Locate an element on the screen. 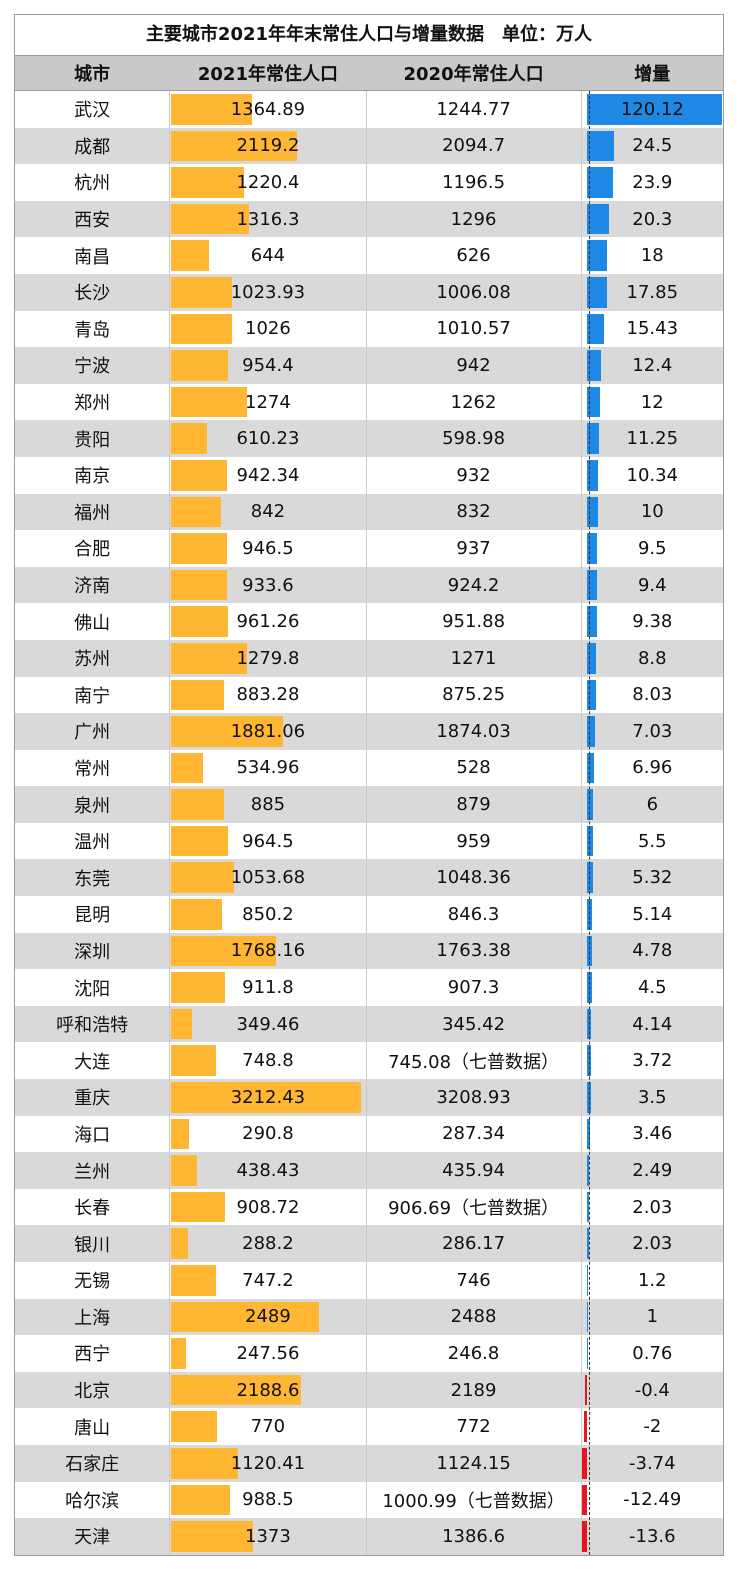 This screenshot has height=1581, width=740. header-pop-2020: 2020年常住人口 is located at coordinates (473, 73).